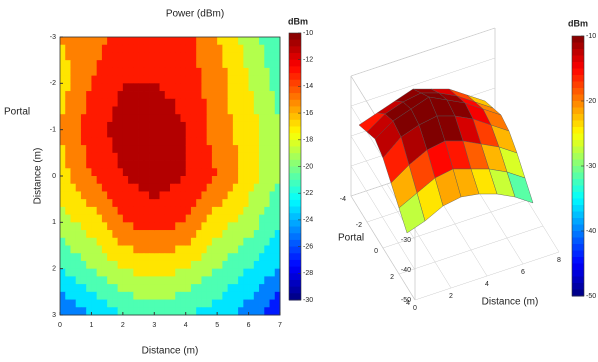  What do you see at coordinates (308, 273) in the screenshot?
I see `colorbar-tick-label: -28` at bounding box center [308, 273].